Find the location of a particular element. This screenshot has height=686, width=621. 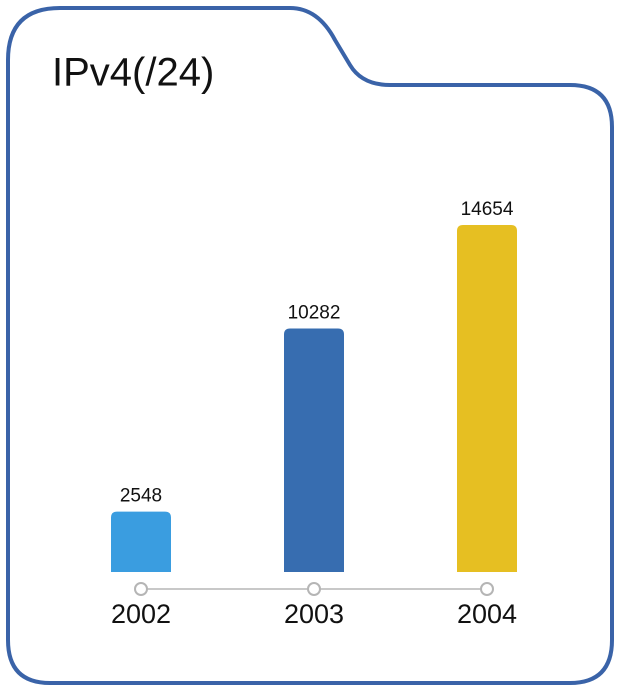

chart-title: IPv4(/24) is located at coordinates (133, 73).